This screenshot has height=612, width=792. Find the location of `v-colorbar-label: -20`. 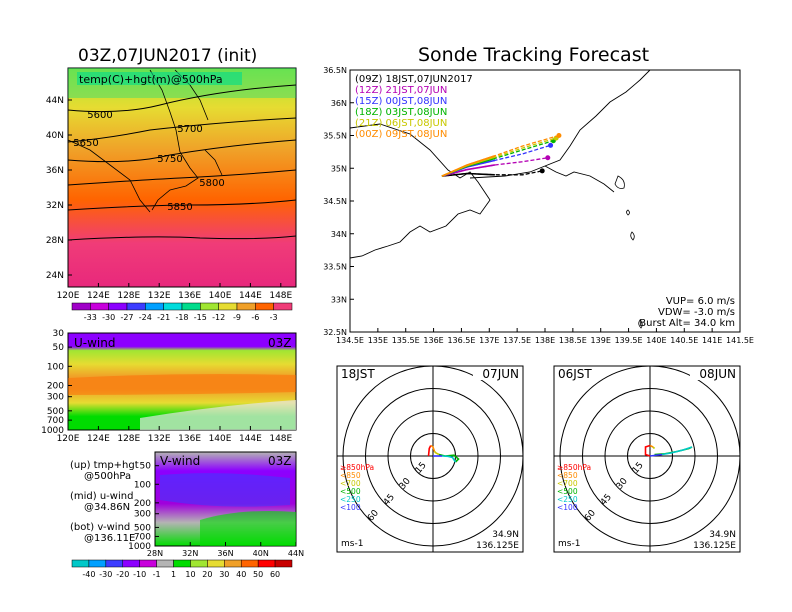

v-colorbar-label: -20 is located at coordinates (122, 574).